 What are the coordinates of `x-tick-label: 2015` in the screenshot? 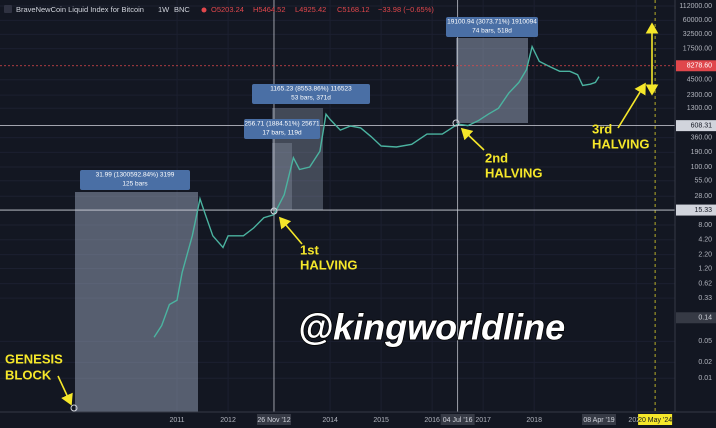 It's located at (381, 420).